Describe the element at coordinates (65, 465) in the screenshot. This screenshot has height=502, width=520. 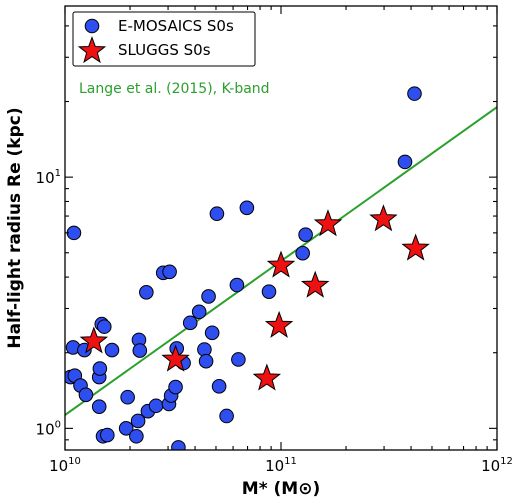
I see `x-tick-label: 1010` at that location.